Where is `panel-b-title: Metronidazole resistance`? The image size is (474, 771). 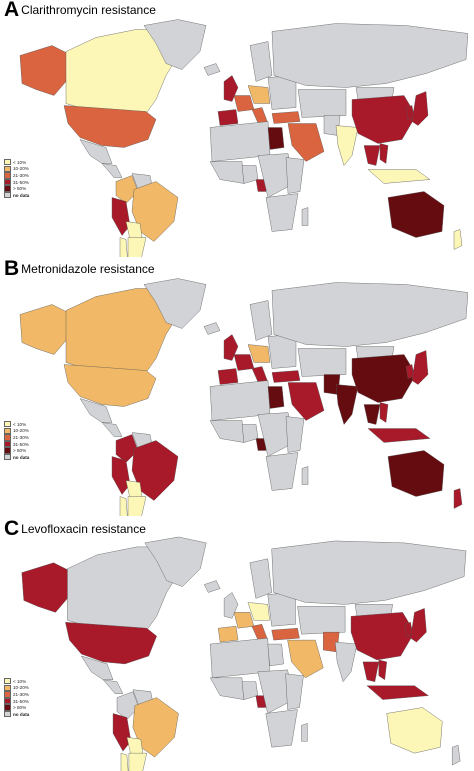
panel-b-title: Metronidazole resistance is located at coordinates (88, 269).